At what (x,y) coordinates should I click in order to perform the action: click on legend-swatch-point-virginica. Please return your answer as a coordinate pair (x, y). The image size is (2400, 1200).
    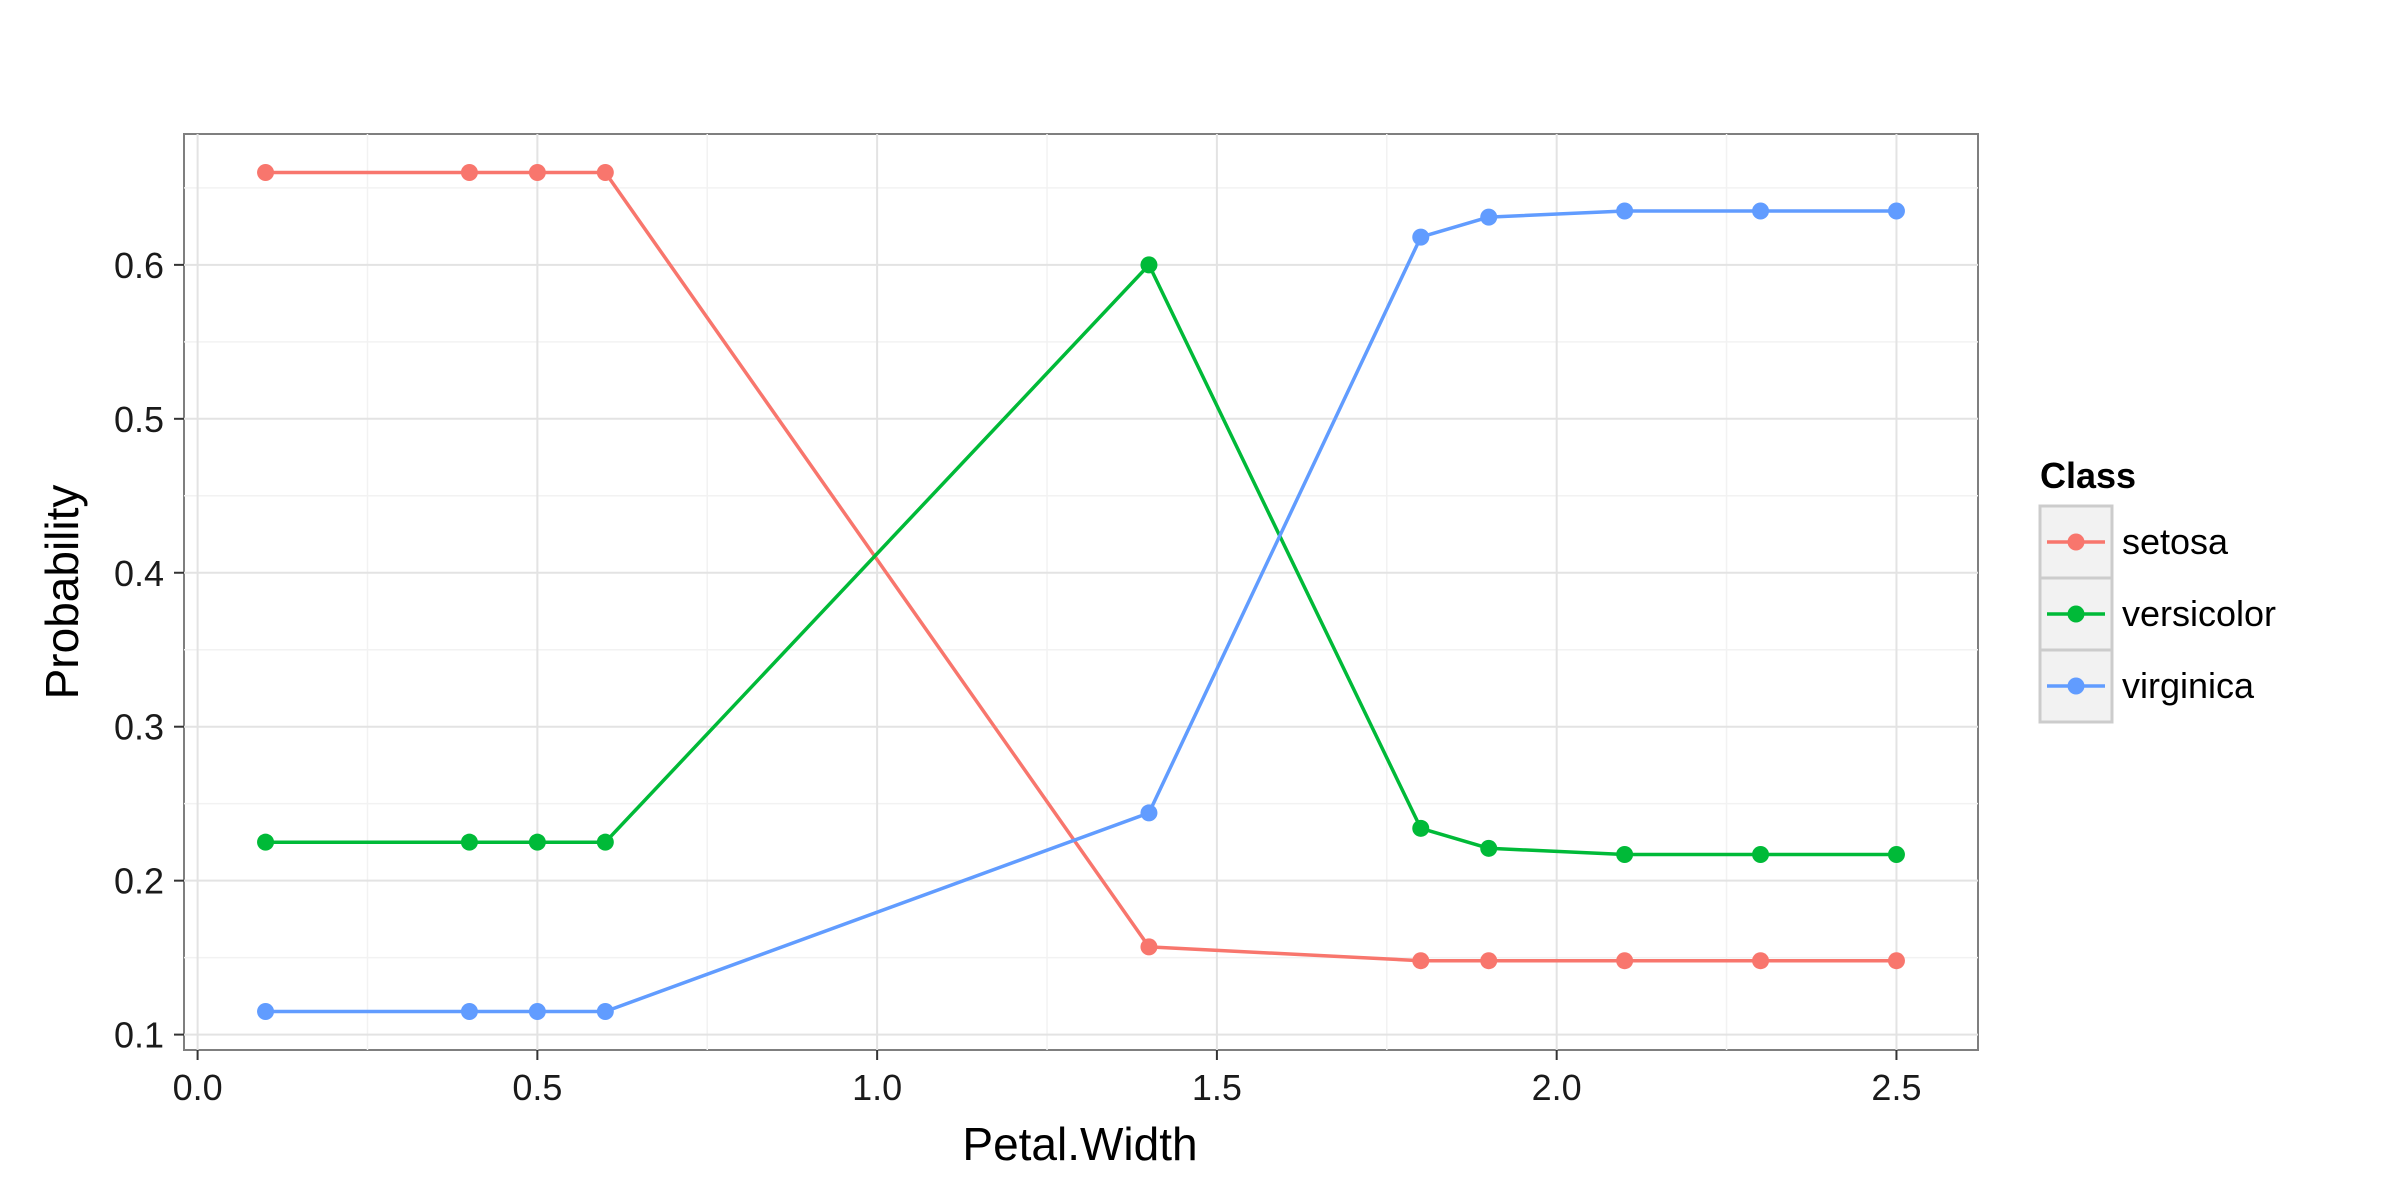
    Looking at the image, I should click on (2076, 686).